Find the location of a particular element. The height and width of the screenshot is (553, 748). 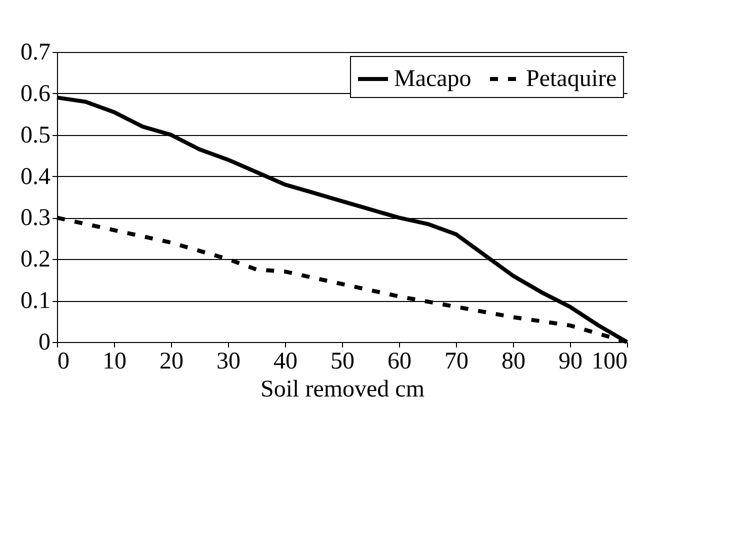

x-tick-label: 60 is located at coordinates (400, 361).